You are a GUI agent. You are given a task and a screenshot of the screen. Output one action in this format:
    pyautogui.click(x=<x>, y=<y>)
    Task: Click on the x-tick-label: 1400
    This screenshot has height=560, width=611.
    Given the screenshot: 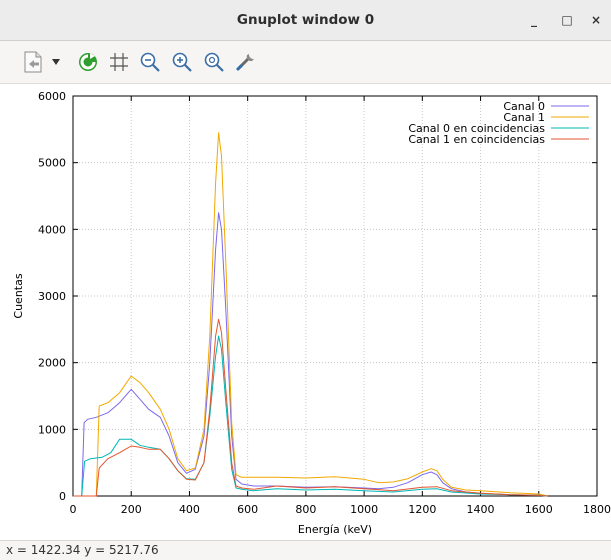 What is the action you would take?
    pyautogui.click(x=481, y=509)
    